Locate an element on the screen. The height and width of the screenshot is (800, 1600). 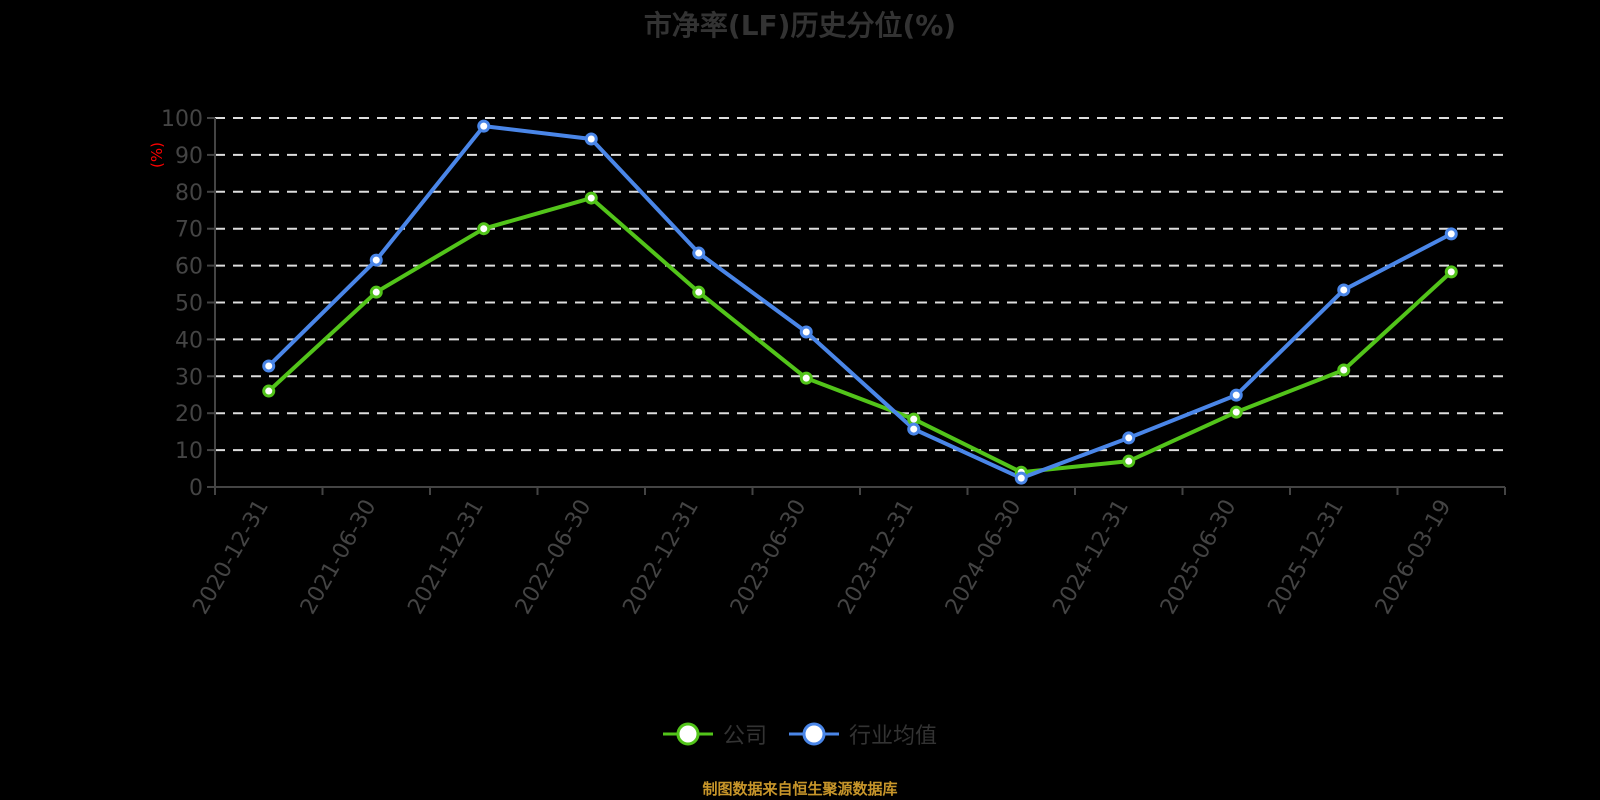
x-tick-label: 2021-06-30 is located at coordinates (339, 557).